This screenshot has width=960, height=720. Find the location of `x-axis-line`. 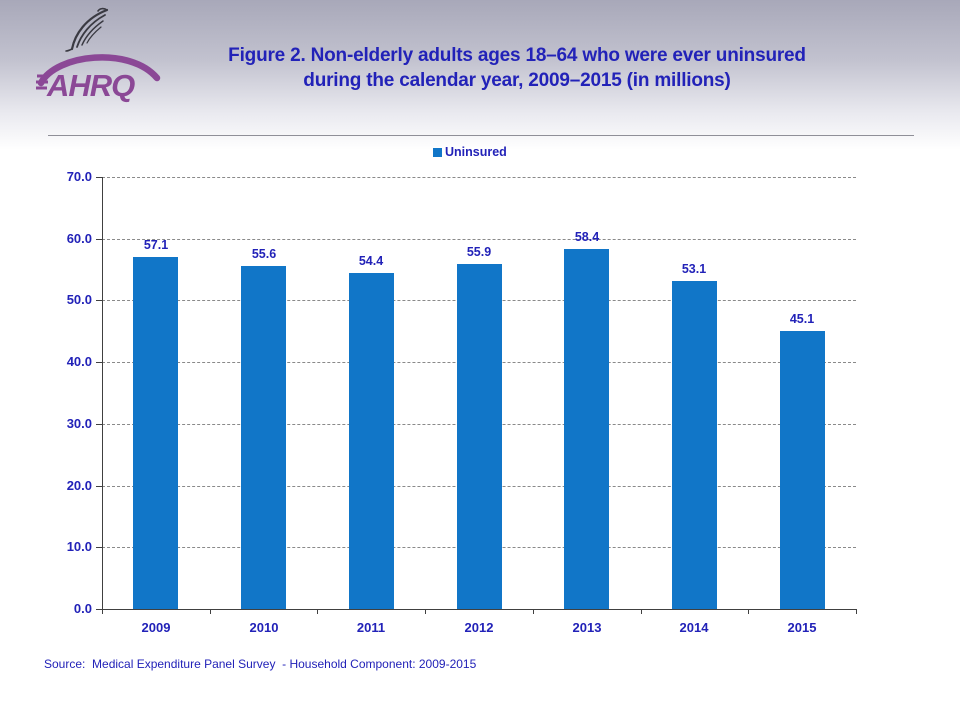

x-axis-line is located at coordinates (479, 609).